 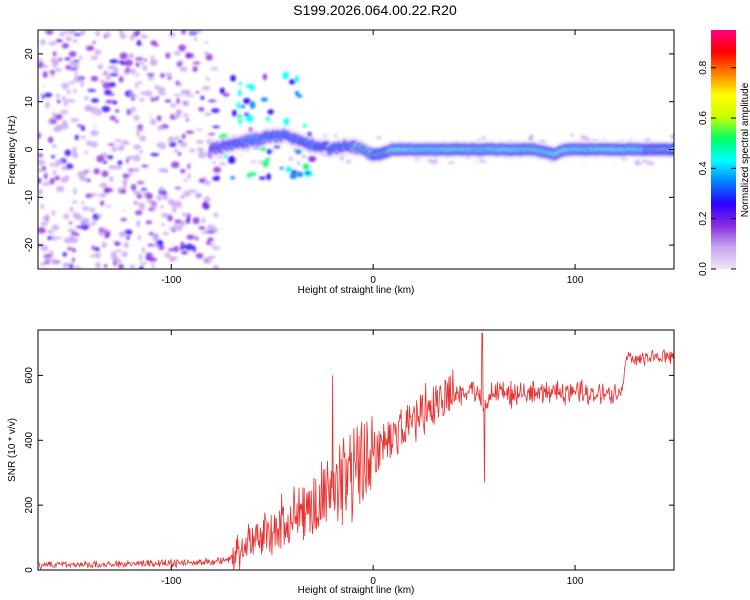 I want to click on y-tick-label: -10, so click(x=29, y=197).